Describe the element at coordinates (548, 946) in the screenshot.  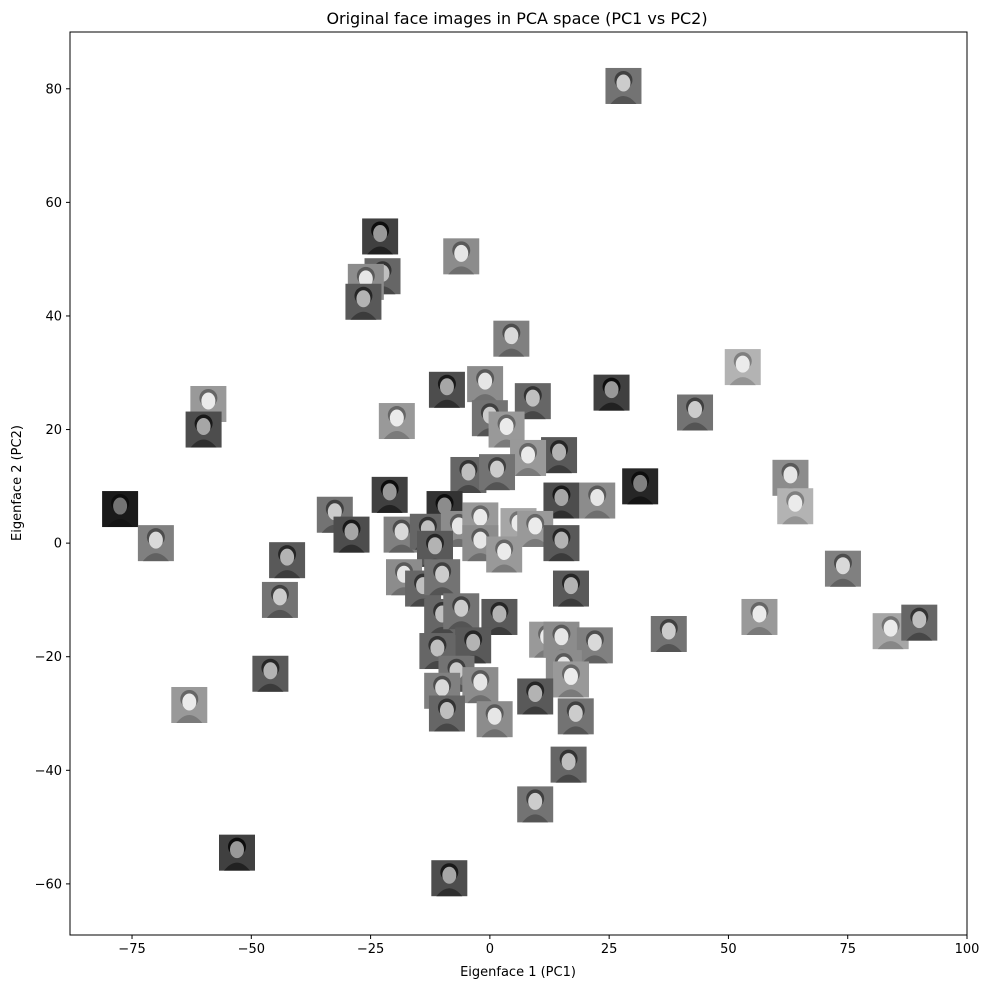
I see `x-axis: −75 −50 −25 0 25 50 75 100` at that location.